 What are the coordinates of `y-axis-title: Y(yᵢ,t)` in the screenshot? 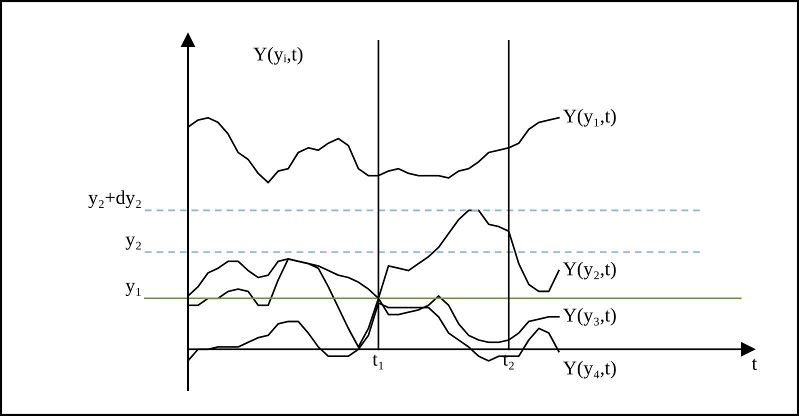 It's located at (277, 55).